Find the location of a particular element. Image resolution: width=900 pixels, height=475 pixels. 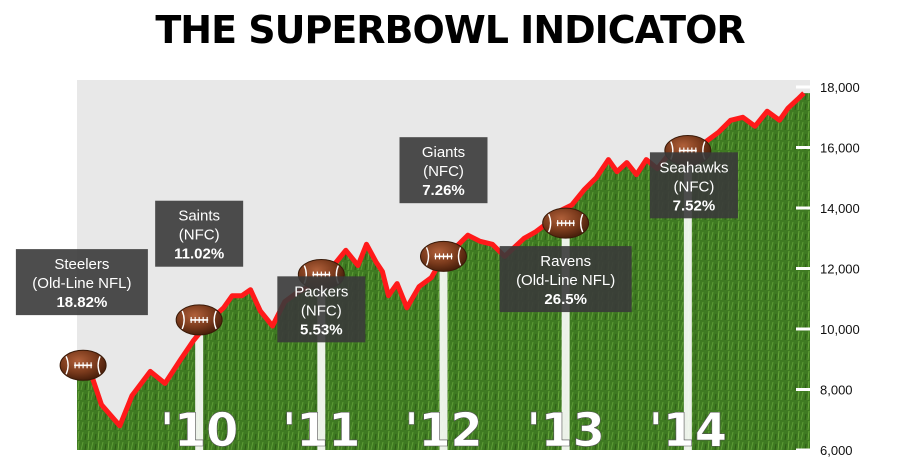

team-label-box: Saints (NFC) 11.02% is located at coordinates (199, 233).